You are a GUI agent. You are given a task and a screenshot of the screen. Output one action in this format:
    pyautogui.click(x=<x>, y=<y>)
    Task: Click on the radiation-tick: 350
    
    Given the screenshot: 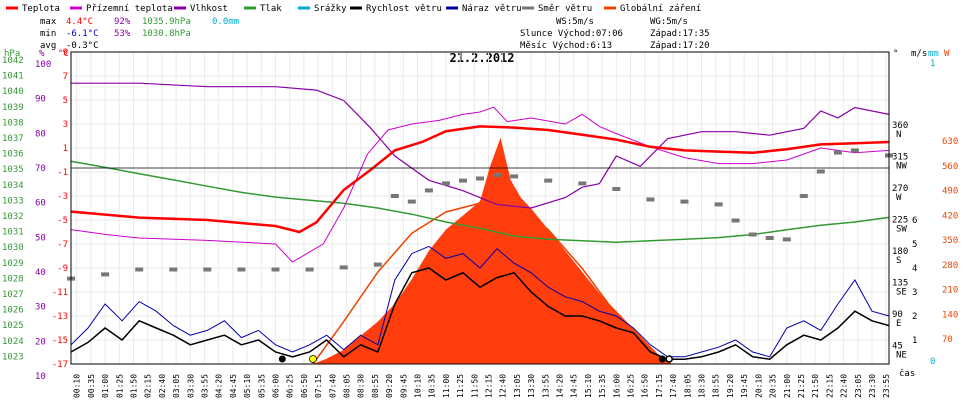 What is the action you would take?
    pyautogui.click(x=950, y=241)
    